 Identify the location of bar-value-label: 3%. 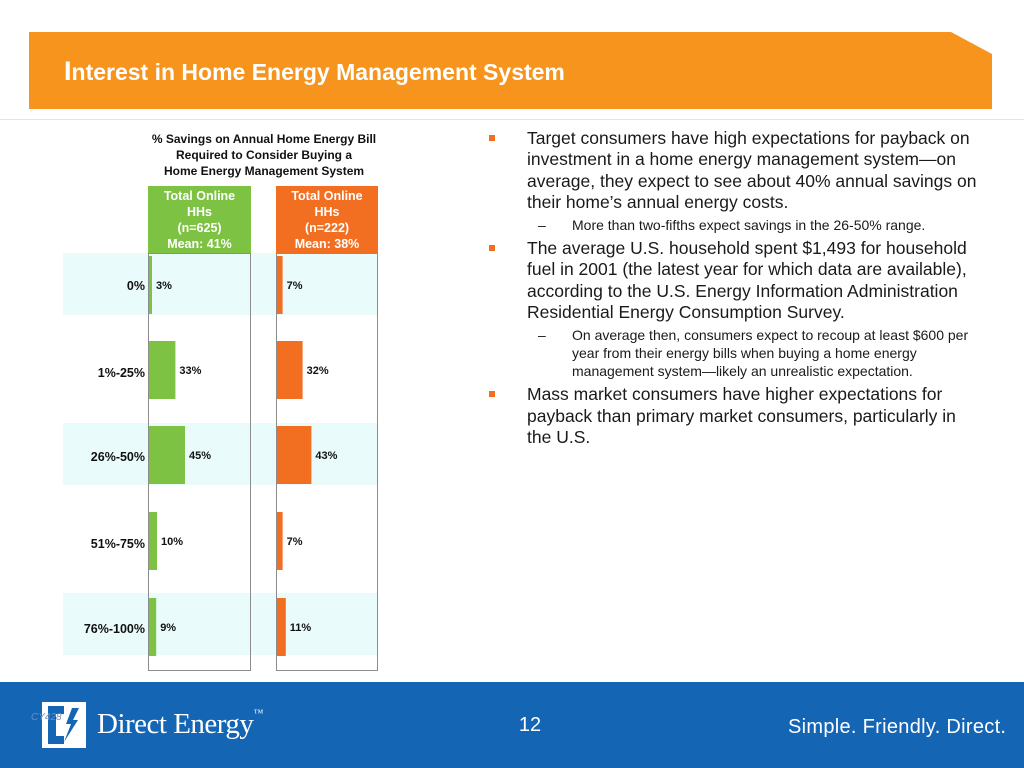
(164, 286).